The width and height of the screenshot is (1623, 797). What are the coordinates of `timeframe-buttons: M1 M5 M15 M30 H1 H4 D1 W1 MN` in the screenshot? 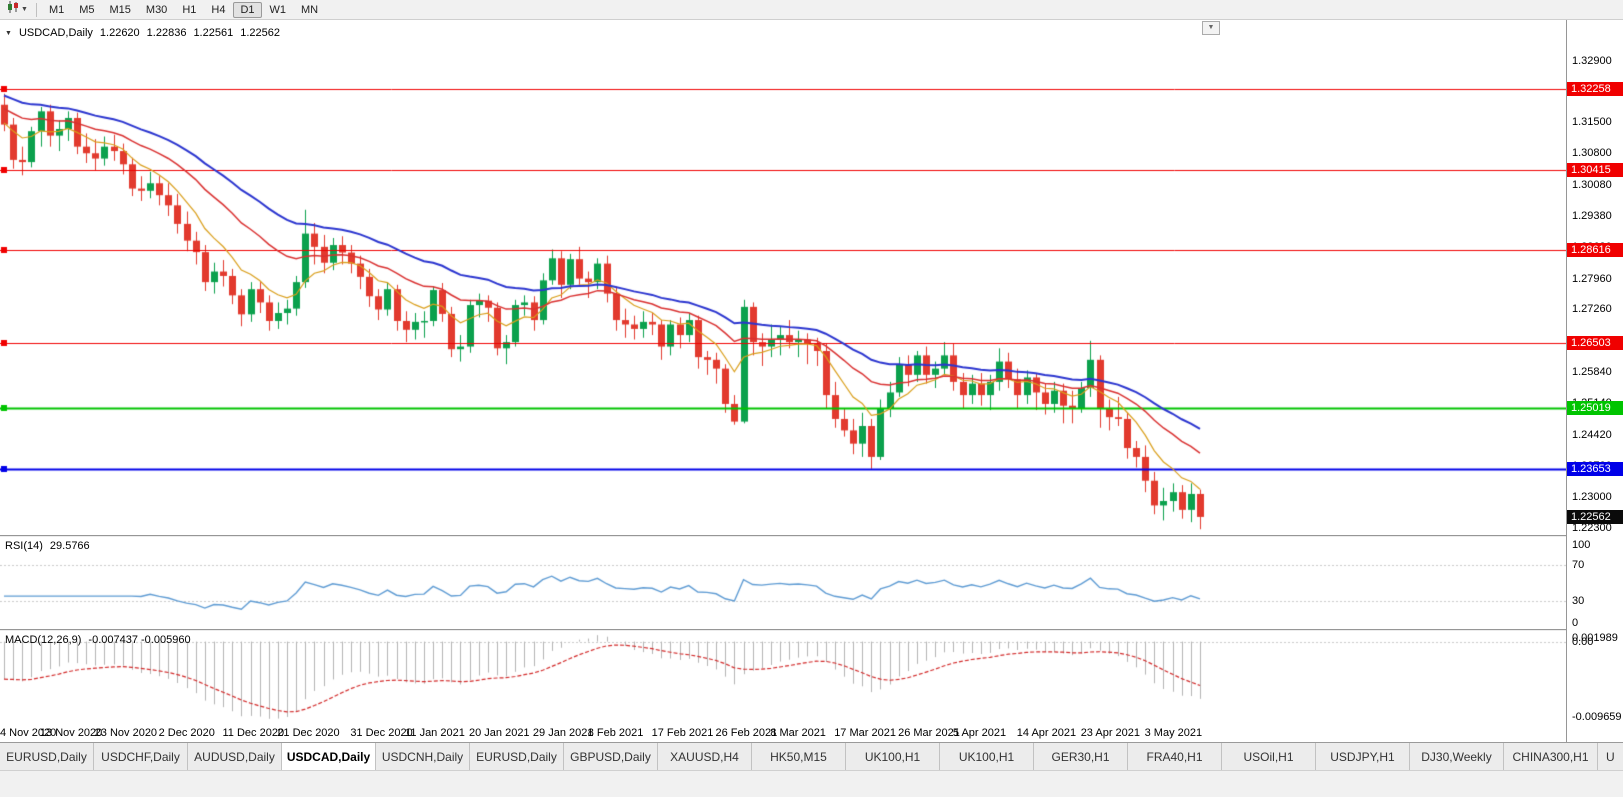 It's located at (183, 9).